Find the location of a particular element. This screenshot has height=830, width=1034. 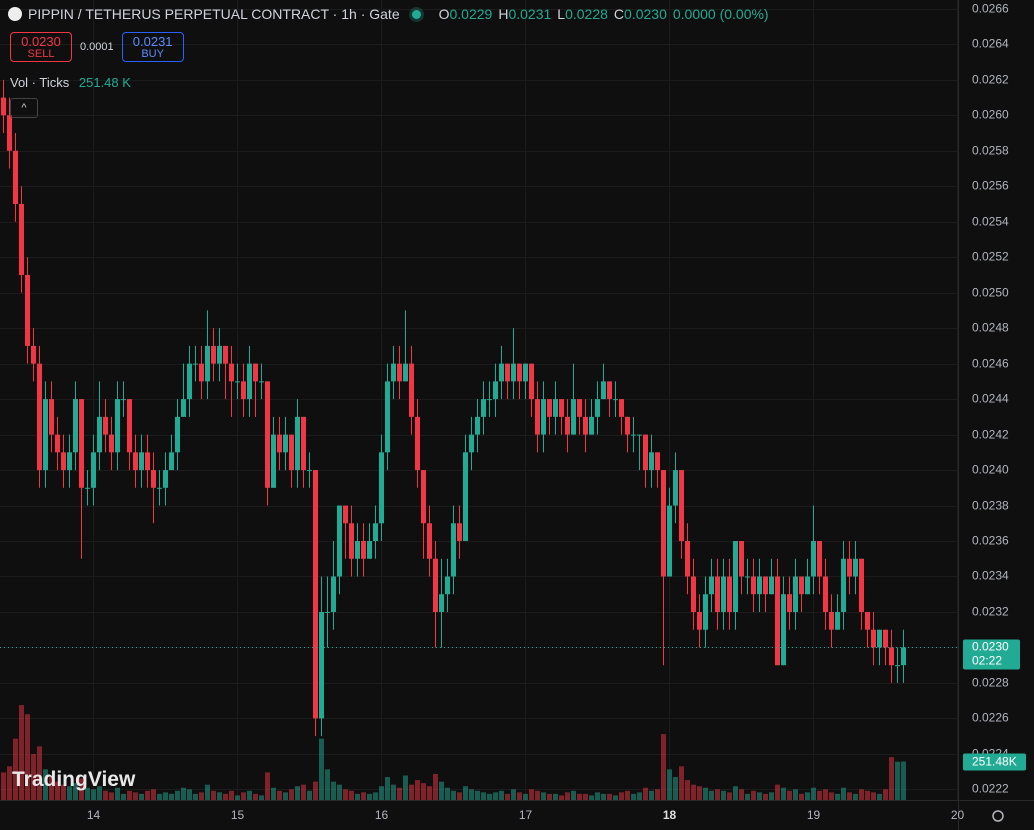

settings-icon is located at coordinates (998, 816).